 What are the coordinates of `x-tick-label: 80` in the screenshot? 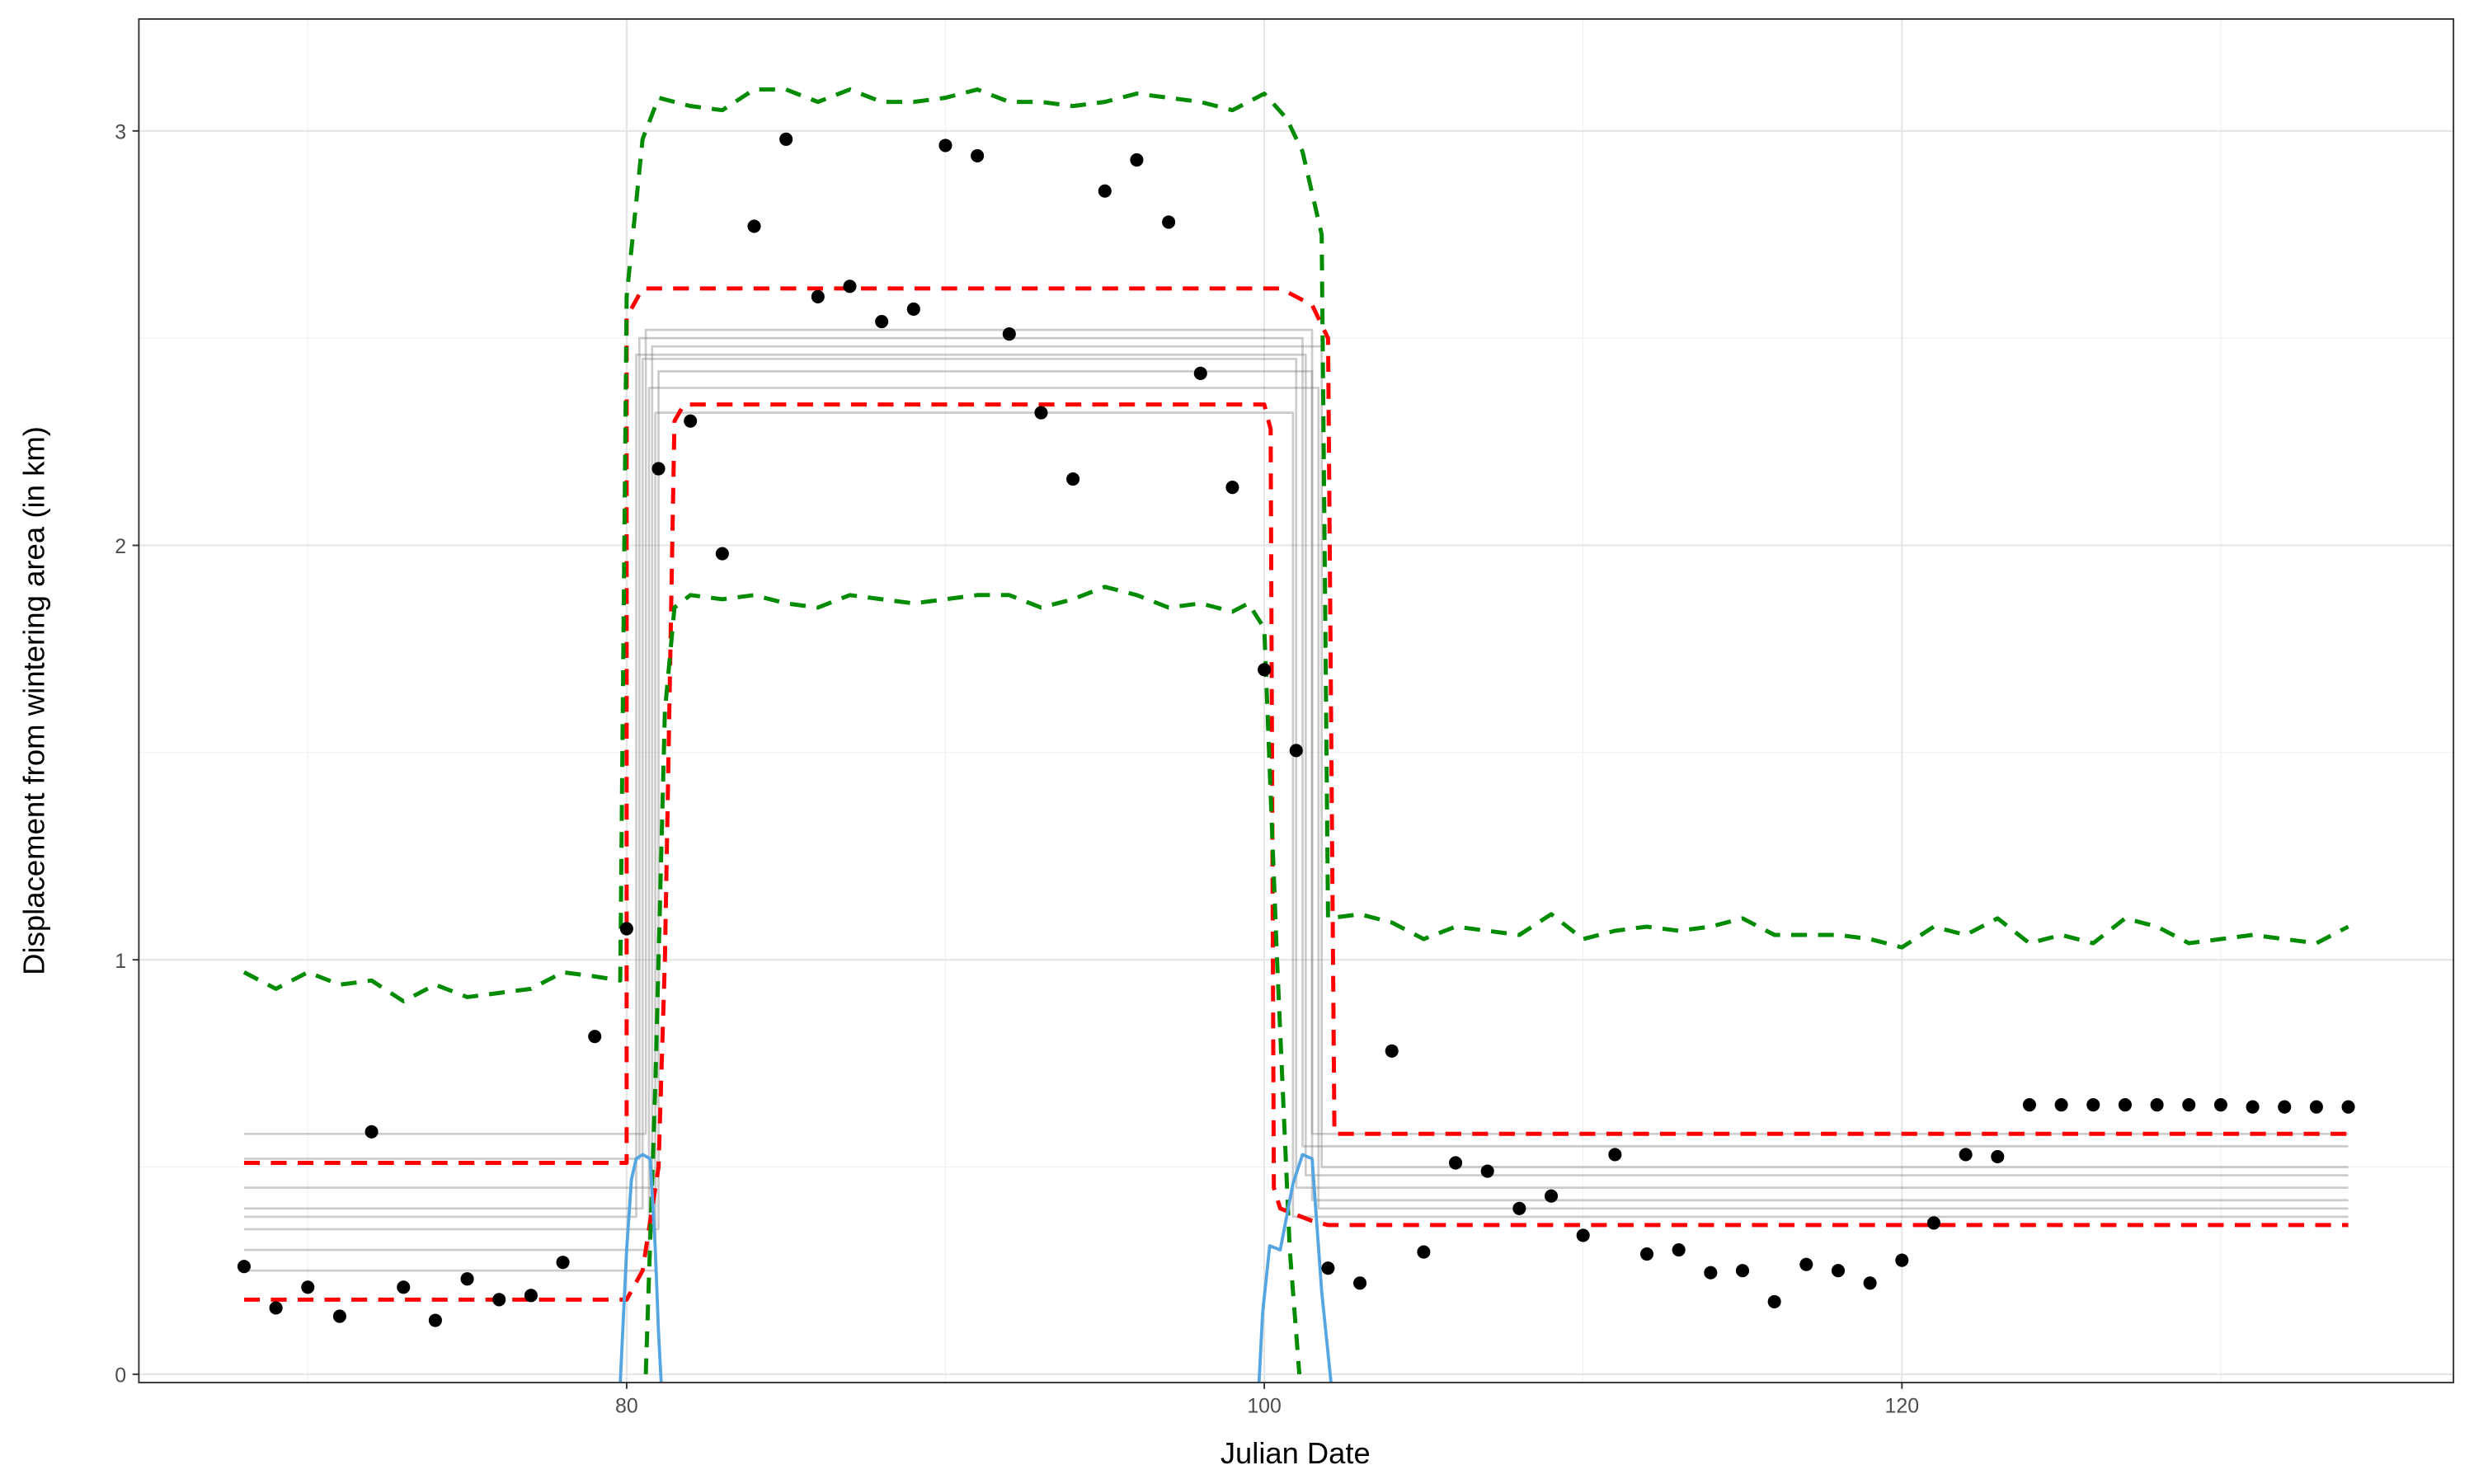 It's located at (626, 1405).